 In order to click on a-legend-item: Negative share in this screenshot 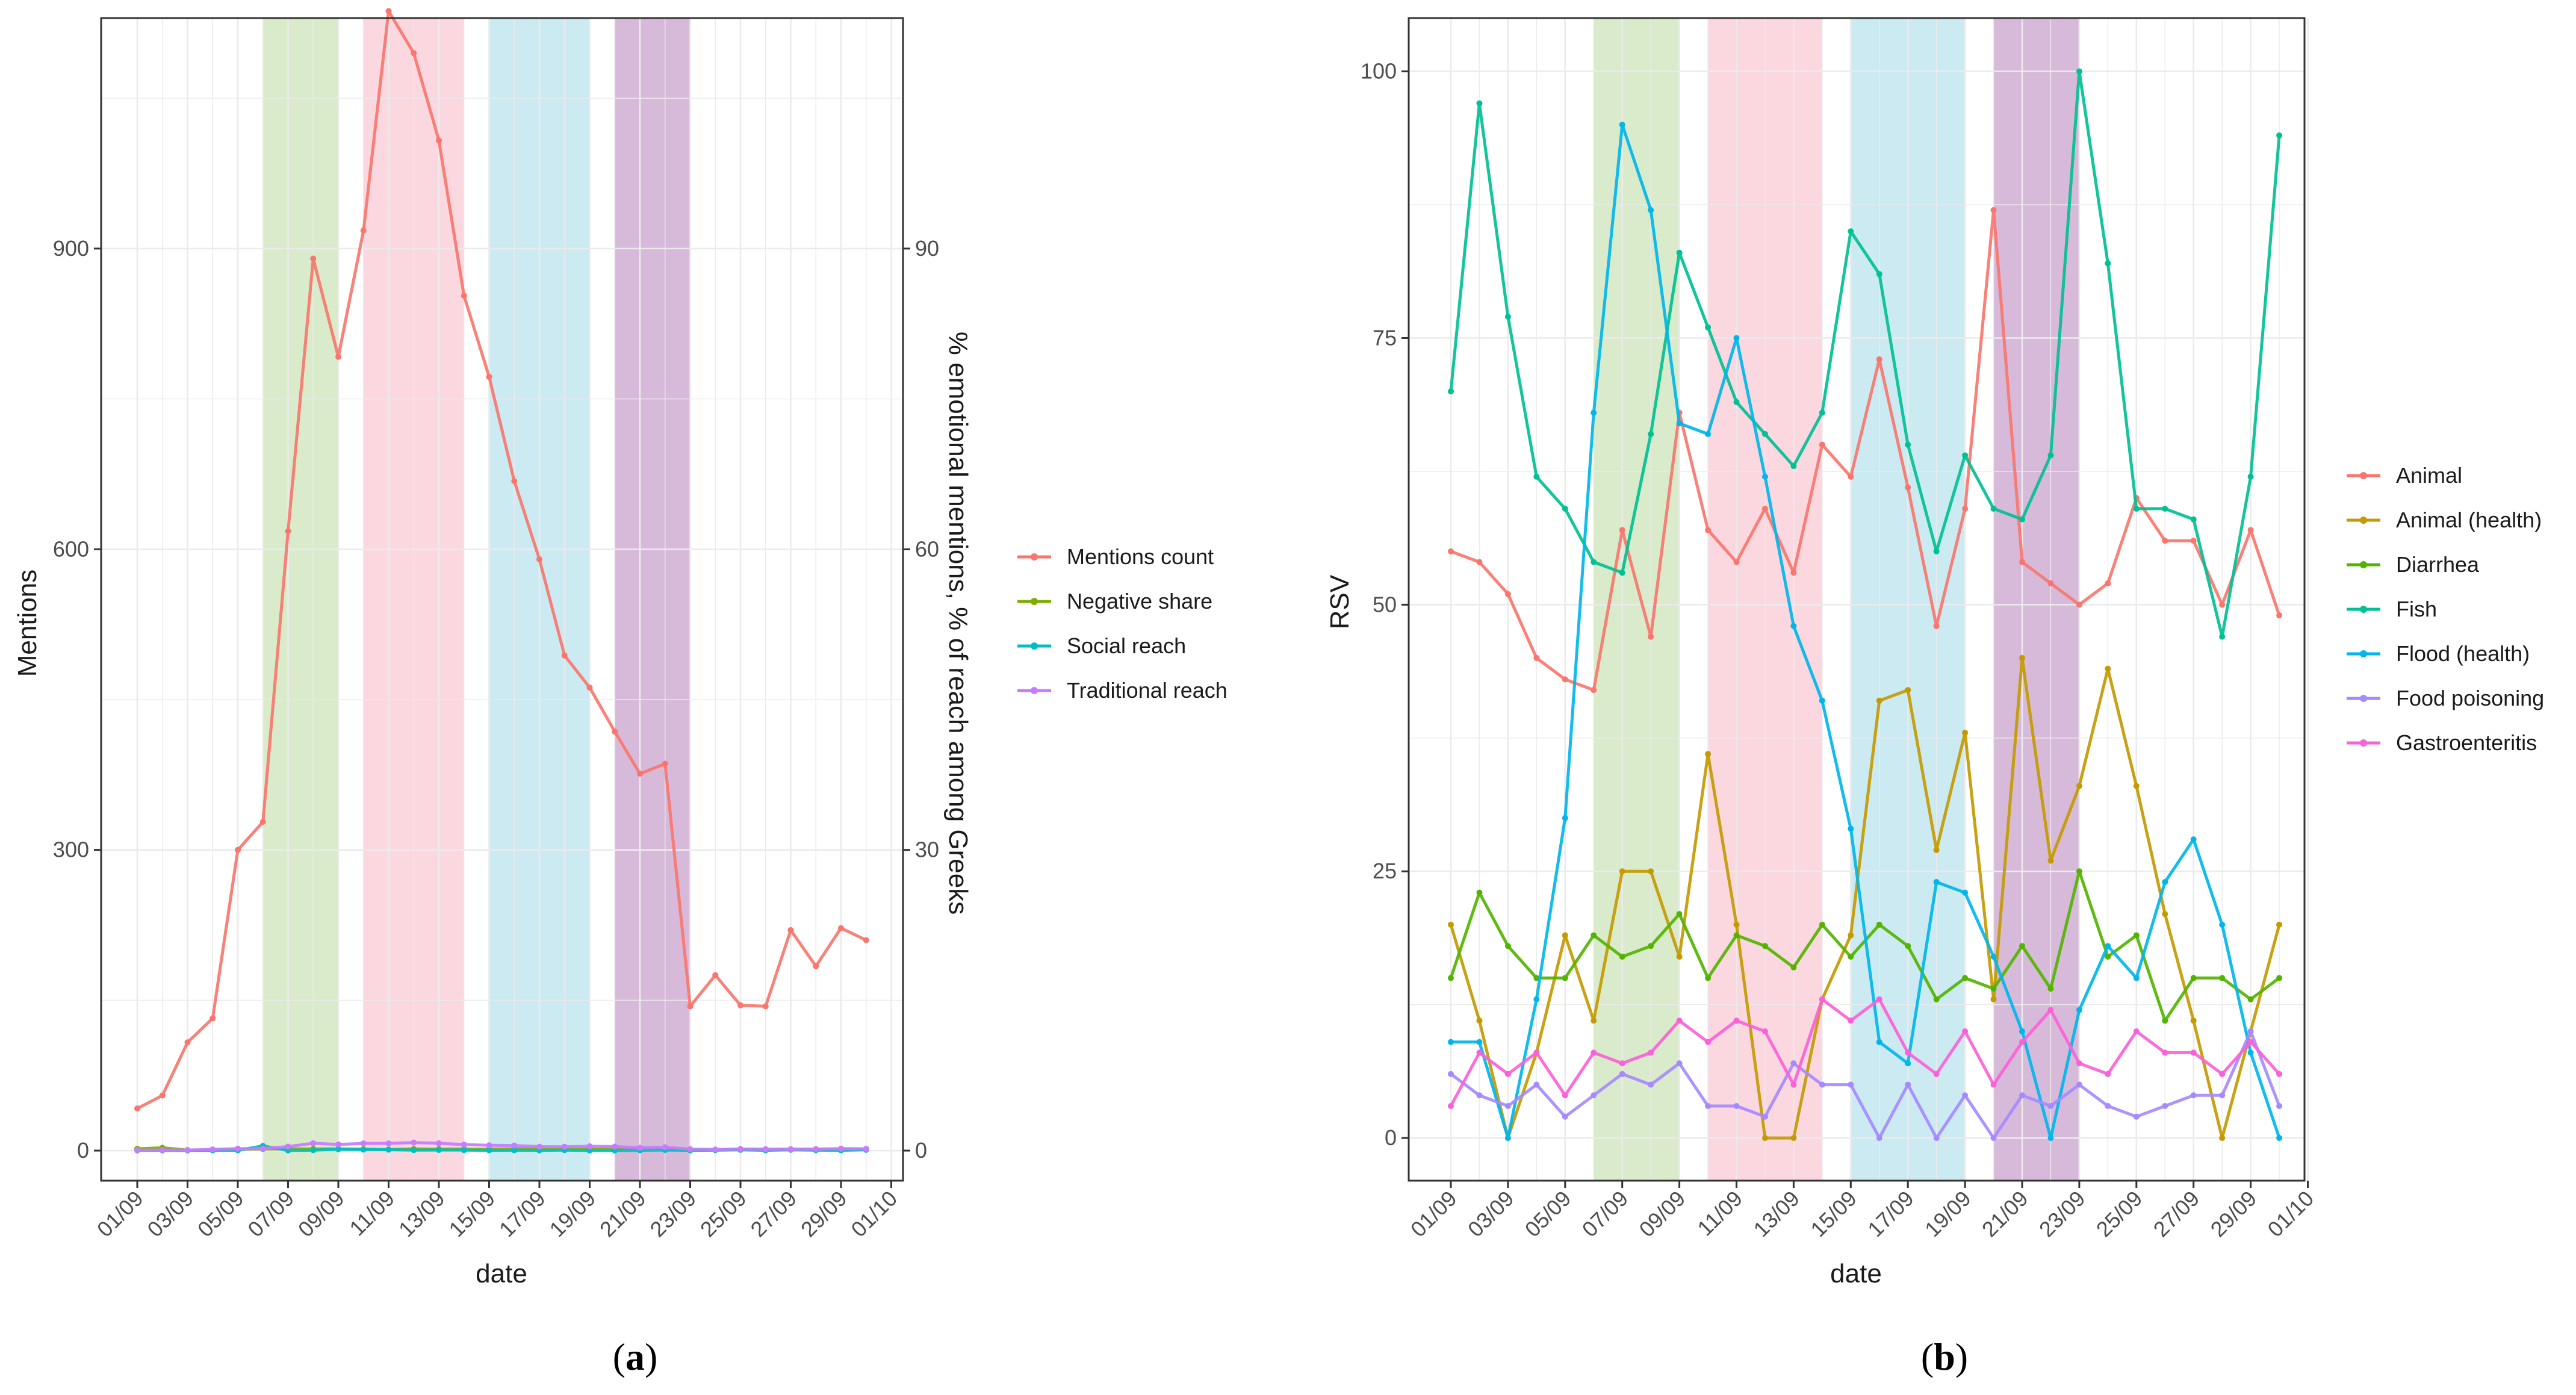, I will do `click(1114, 601)`.